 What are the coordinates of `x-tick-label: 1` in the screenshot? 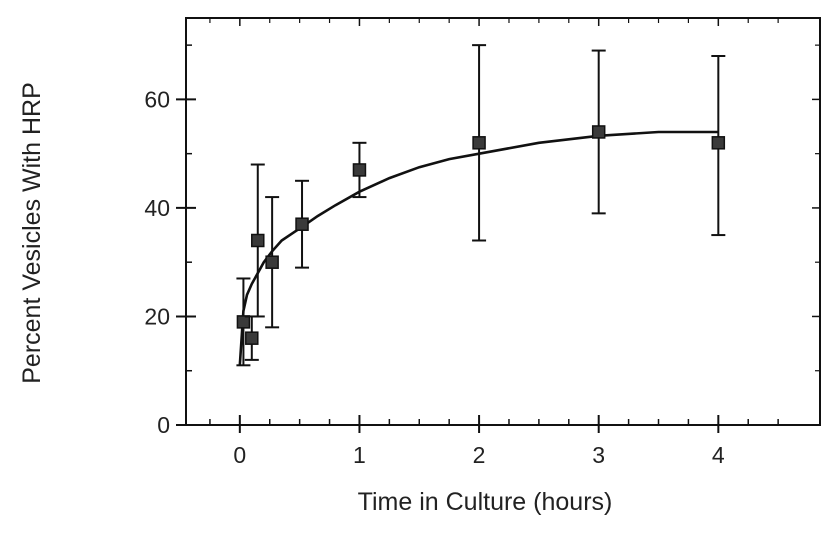 It's located at (359, 455).